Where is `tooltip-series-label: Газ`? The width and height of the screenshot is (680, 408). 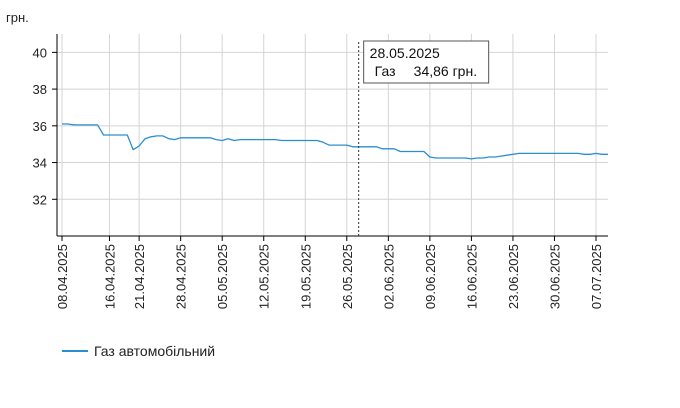
tooltip-series-label: Газ is located at coordinates (385, 71).